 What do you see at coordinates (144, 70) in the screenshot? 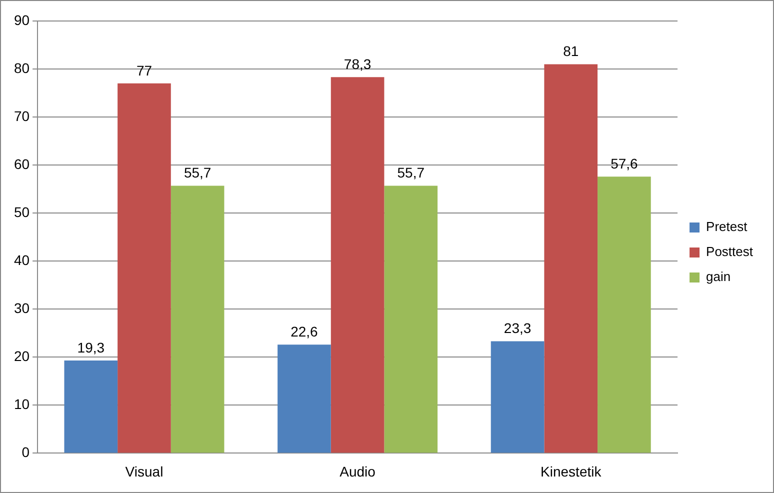
I see `data-label: 77` at bounding box center [144, 70].